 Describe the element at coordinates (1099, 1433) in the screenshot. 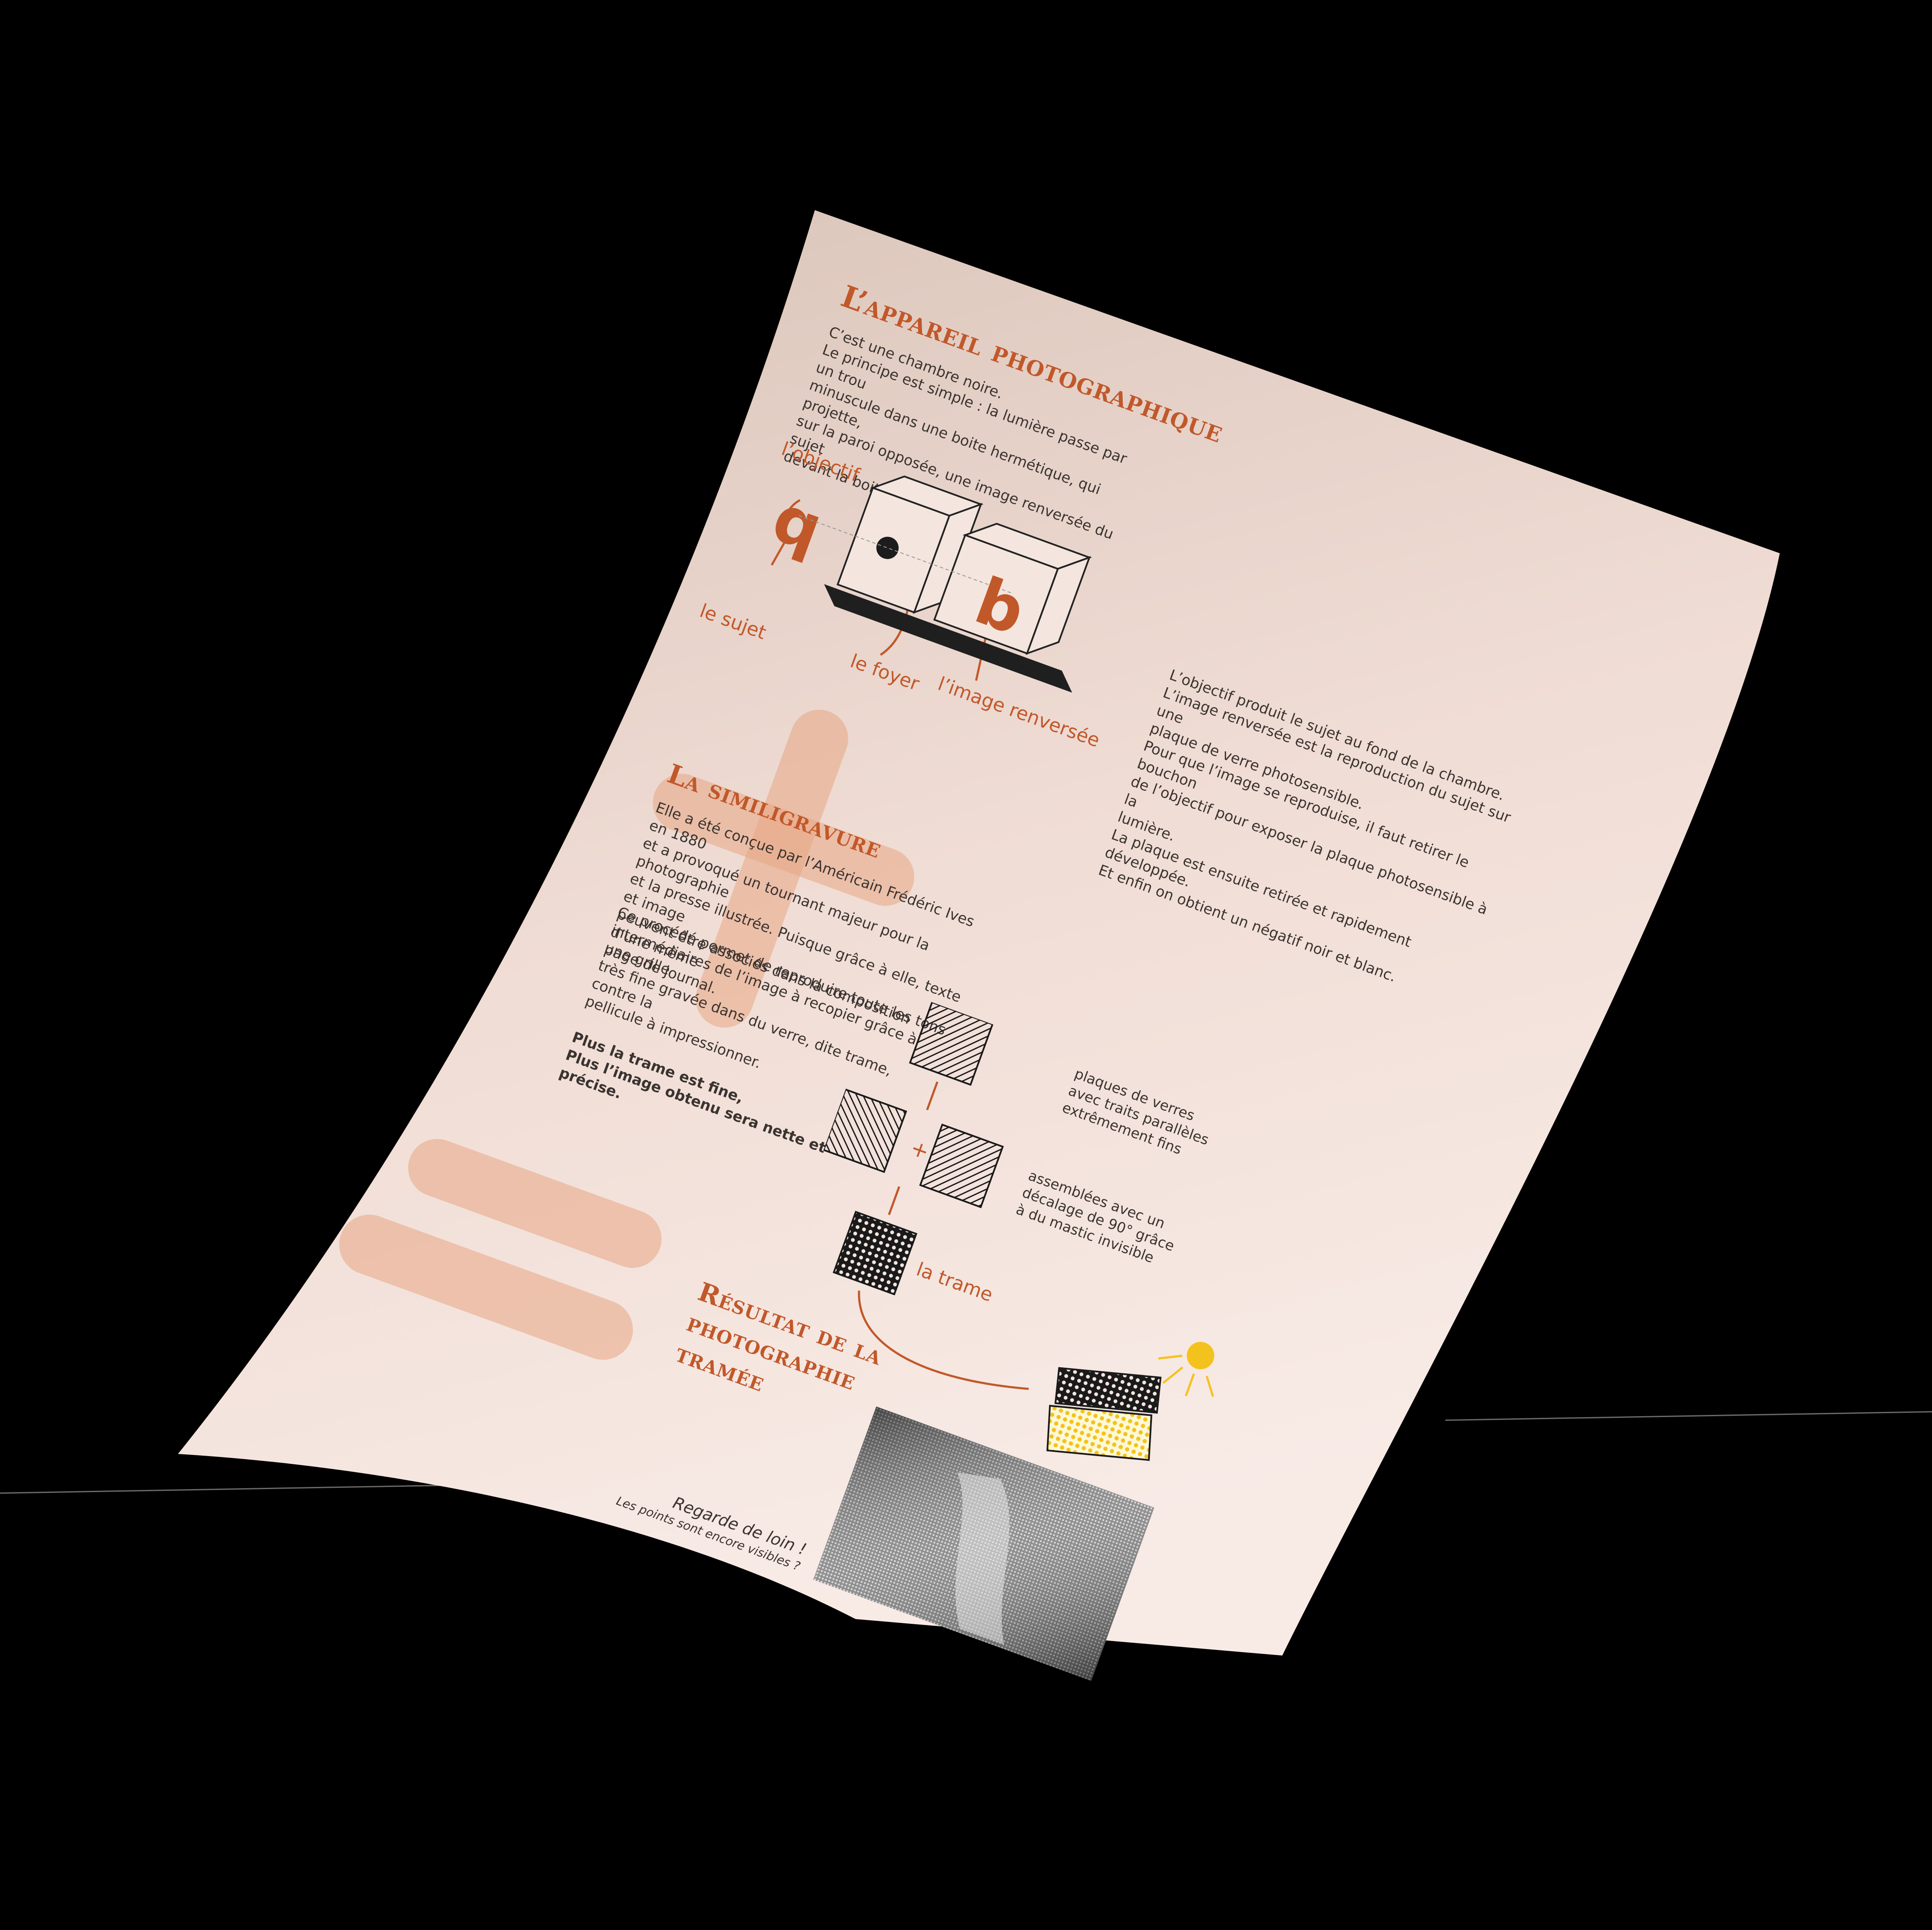

I see `photosensitive-plate` at that location.